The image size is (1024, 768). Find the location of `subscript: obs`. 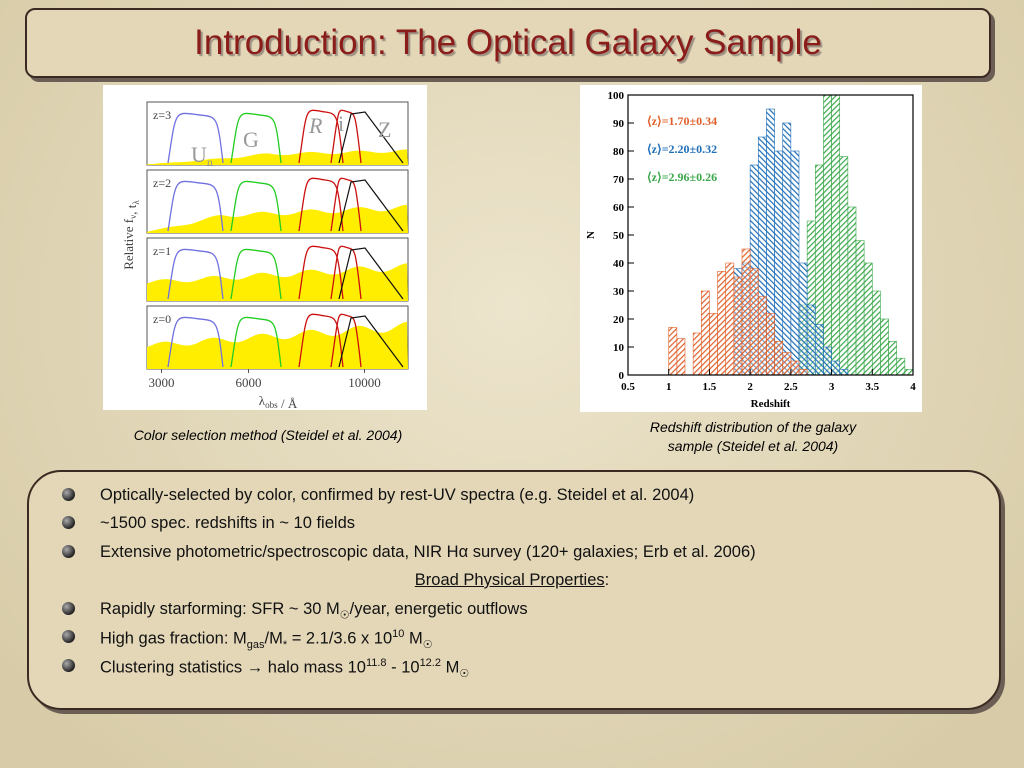

subscript: obs is located at coordinates (271, 405).